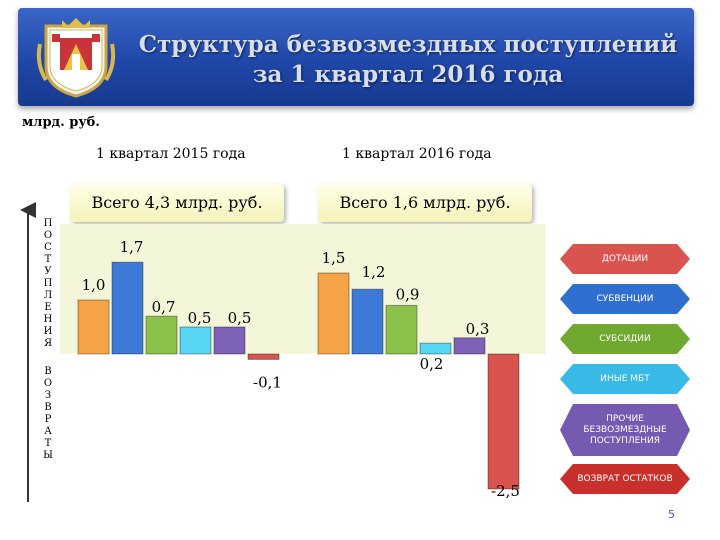 This screenshot has width=720, height=540. What do you see at coordinates (171, 154) in the screenshot?
I see `period-label-2015: 1 квартал 2015 года` at bounding box center [171, 154].